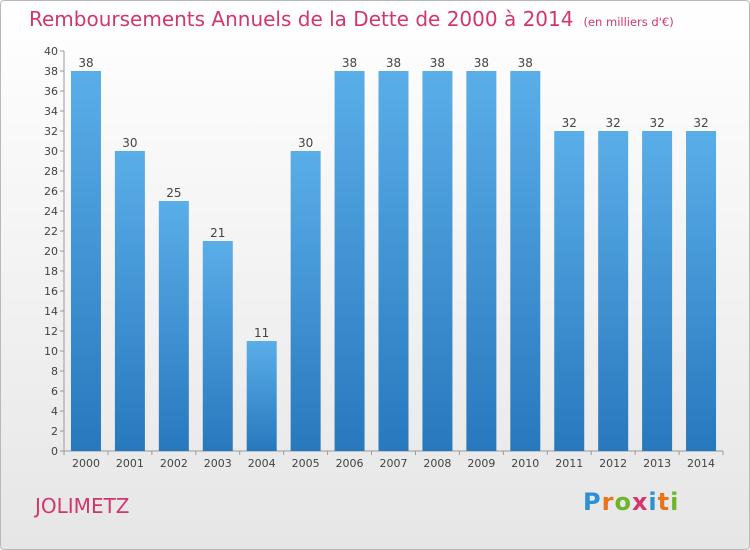 This screenshot has height=550, width=750. What do you see at coordinates (82, 506) in the screenshot?
I see `city-name: JOLIMETZ` at bounding box center [82, 506].